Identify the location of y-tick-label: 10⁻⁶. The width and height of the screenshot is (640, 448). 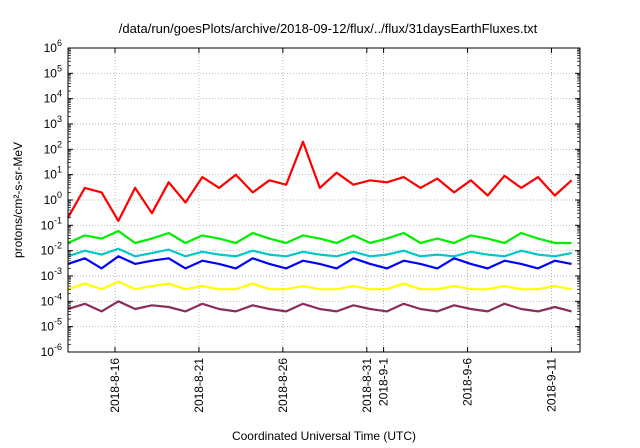
(51, 350).